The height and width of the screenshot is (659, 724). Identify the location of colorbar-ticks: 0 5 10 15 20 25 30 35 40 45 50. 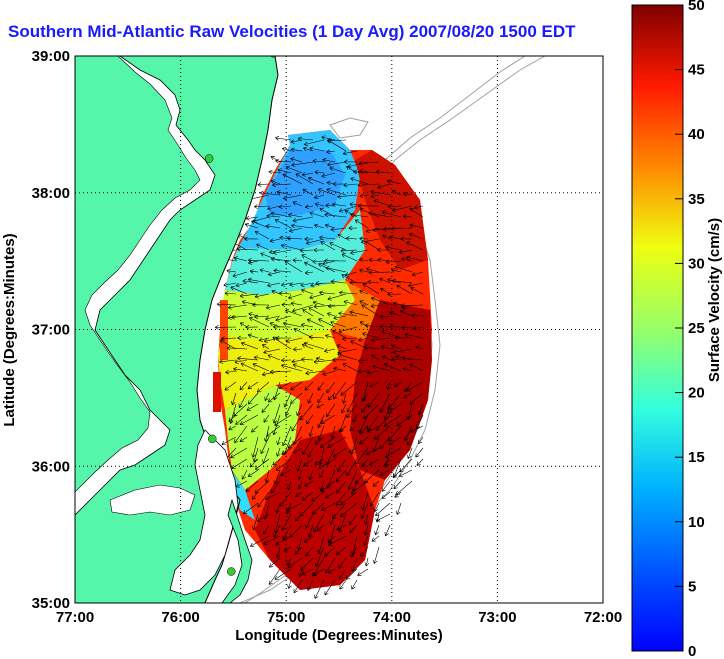
(690, 329).